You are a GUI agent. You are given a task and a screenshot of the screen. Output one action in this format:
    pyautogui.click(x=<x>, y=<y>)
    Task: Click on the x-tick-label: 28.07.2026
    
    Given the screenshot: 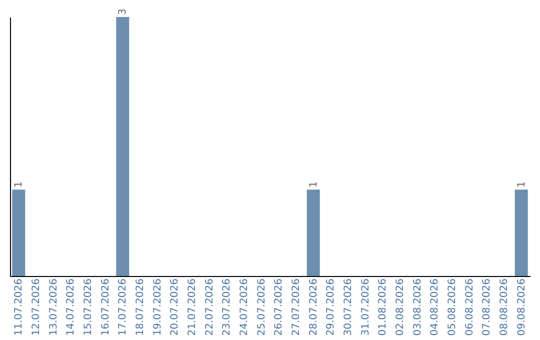 What is the action you would take?
    pyautogui.click(x=314, y=307)
    